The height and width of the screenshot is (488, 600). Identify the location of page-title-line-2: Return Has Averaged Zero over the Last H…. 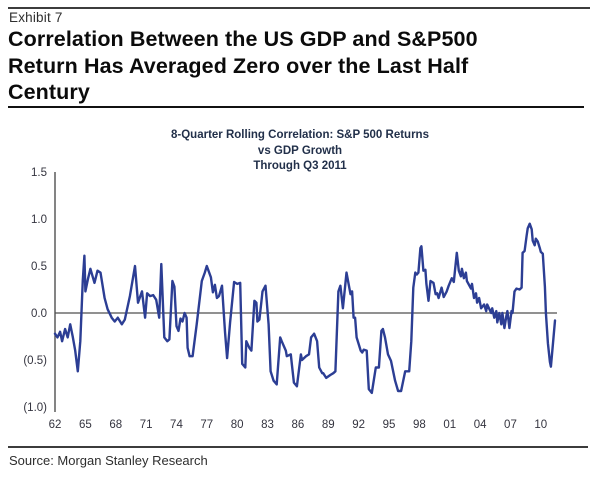
(238, 65).